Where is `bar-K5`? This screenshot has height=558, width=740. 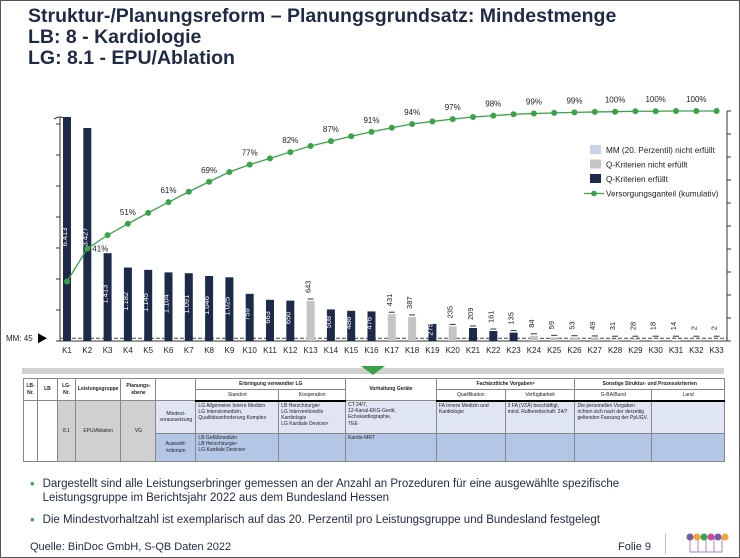 bar-K5 is located at coordinates (148, 305).